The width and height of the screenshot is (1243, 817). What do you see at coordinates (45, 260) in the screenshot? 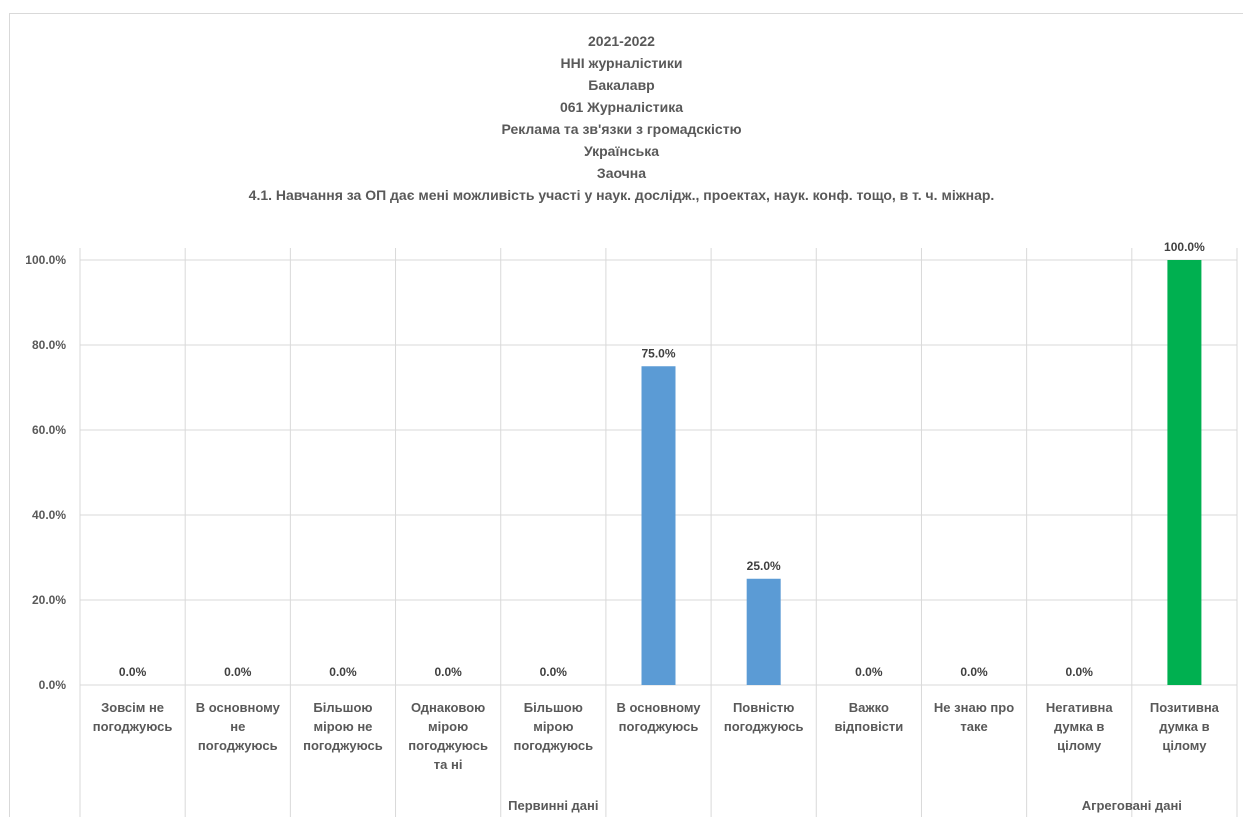
I see `y-tick-label: 100.0%` at bounding box center [45, 260].